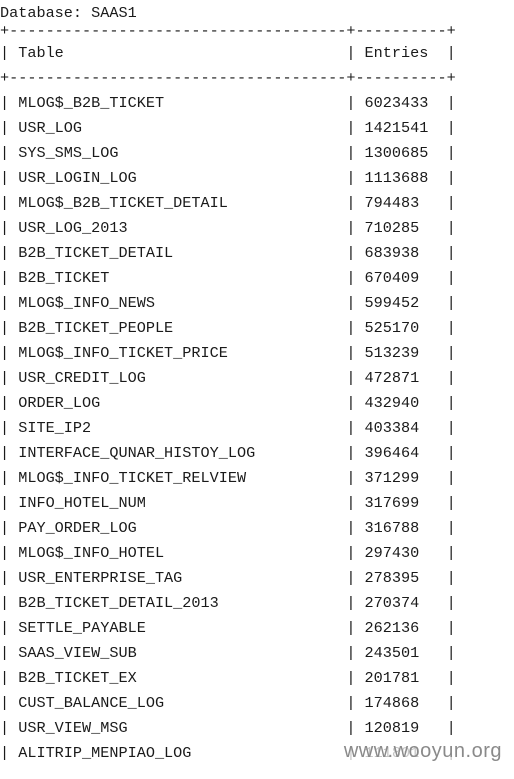 This screenshot has width=514, height=779. Describe the element at coordinates (228, 178) in the screenshot. I see `table-row: | USR_LOGIN_LOG | 1113688 |` at that location.